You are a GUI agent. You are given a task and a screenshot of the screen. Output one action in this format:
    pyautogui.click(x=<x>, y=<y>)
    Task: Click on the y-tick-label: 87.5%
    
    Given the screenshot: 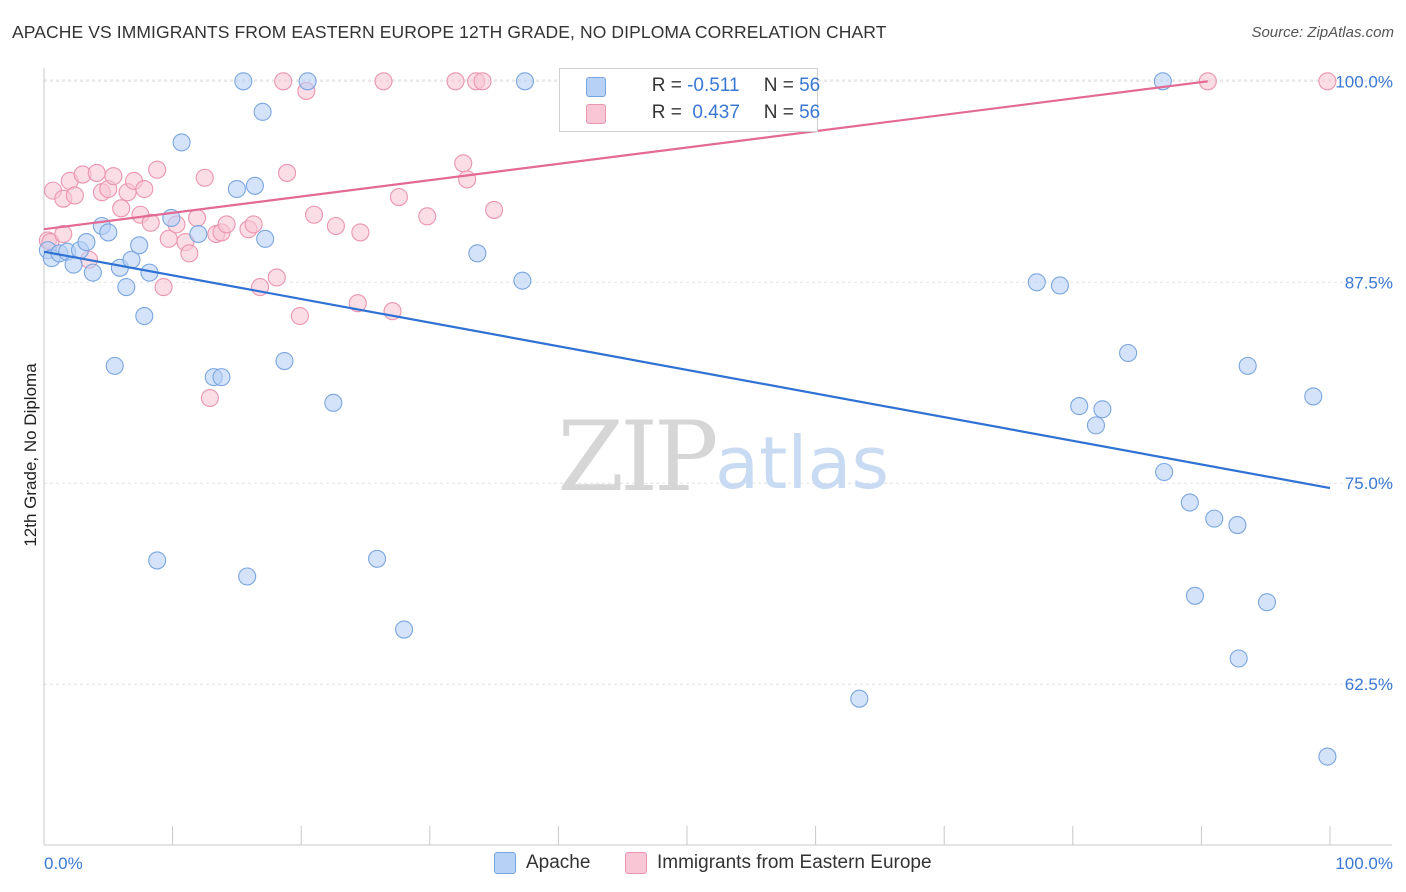 What is the action you would take?
    pyautogui.click(x=1369, y=282)
    